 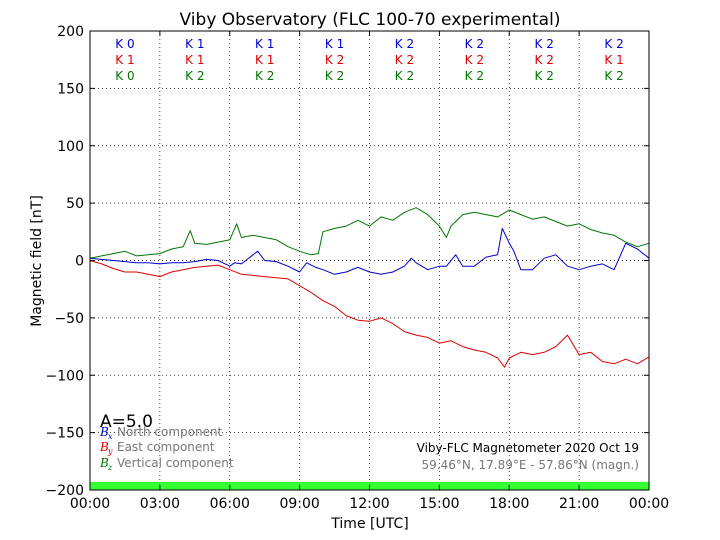 I want to click on a-index-label: A=5.0, so click(x=126, y=422).